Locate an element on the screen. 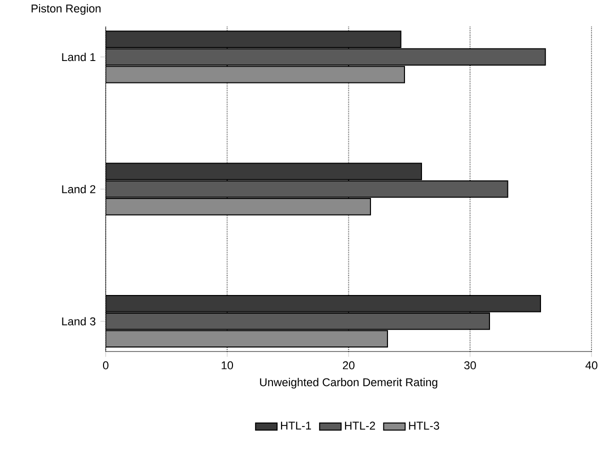  y-tick-label: Land 1 is located at coordinates (79, 57).